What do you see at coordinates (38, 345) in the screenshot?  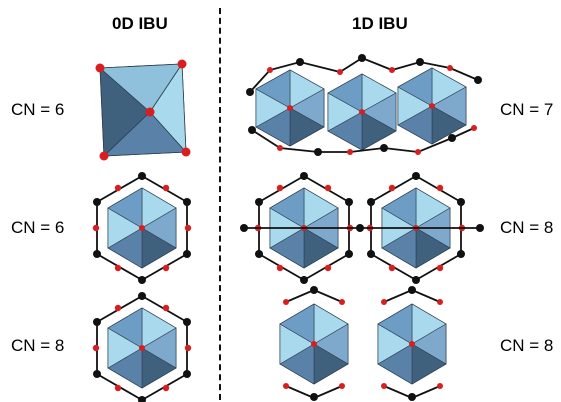 I see `label-row3-left: CN = 8` at bounding box center [38, 345].